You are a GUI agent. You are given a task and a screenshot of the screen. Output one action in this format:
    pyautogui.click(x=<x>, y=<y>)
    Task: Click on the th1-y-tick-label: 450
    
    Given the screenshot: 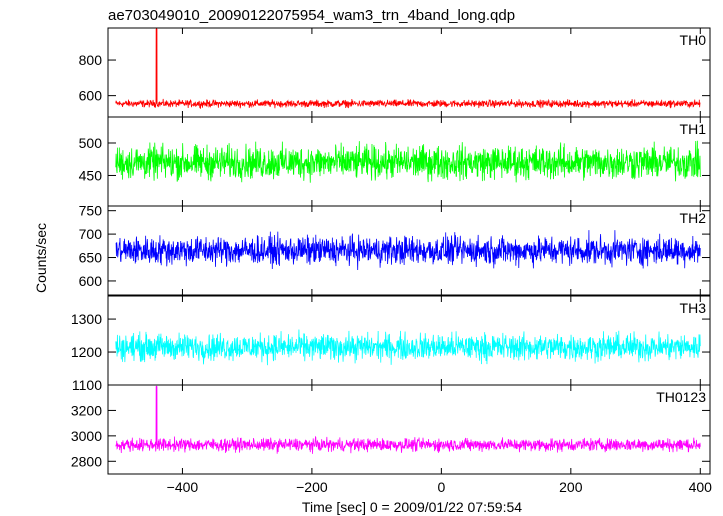 What is the action you would take?
    pyautogui.click(x=91, y=175)
    